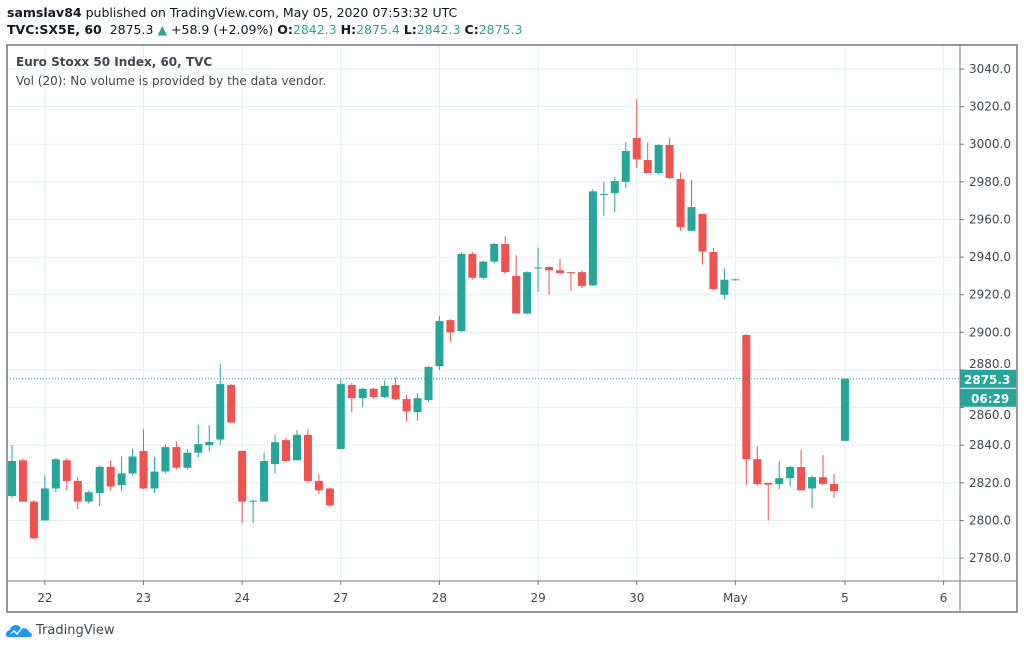  What do you see at coordinates (990, 295) in the screenshot?
I see `y-tick-label: 2920.0` at bounding box center [990, 295].